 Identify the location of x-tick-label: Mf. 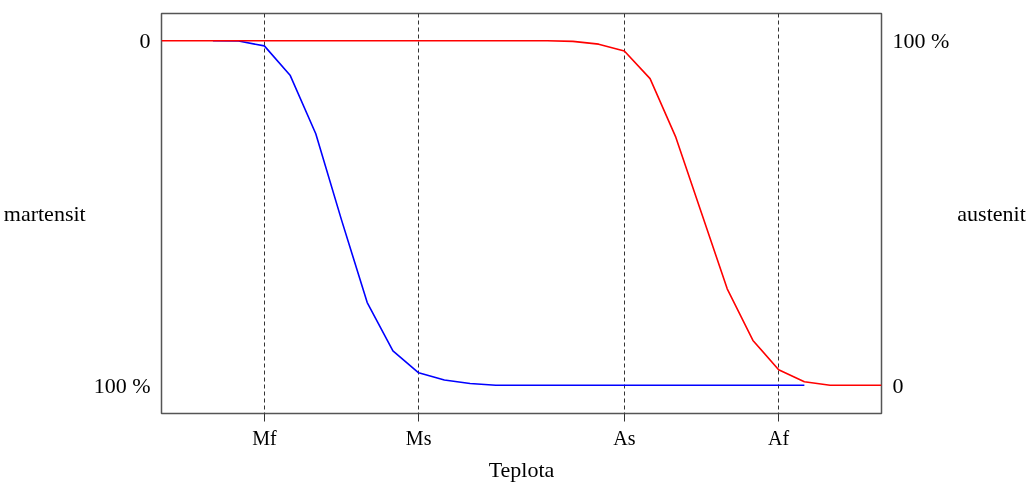
(264, 437).